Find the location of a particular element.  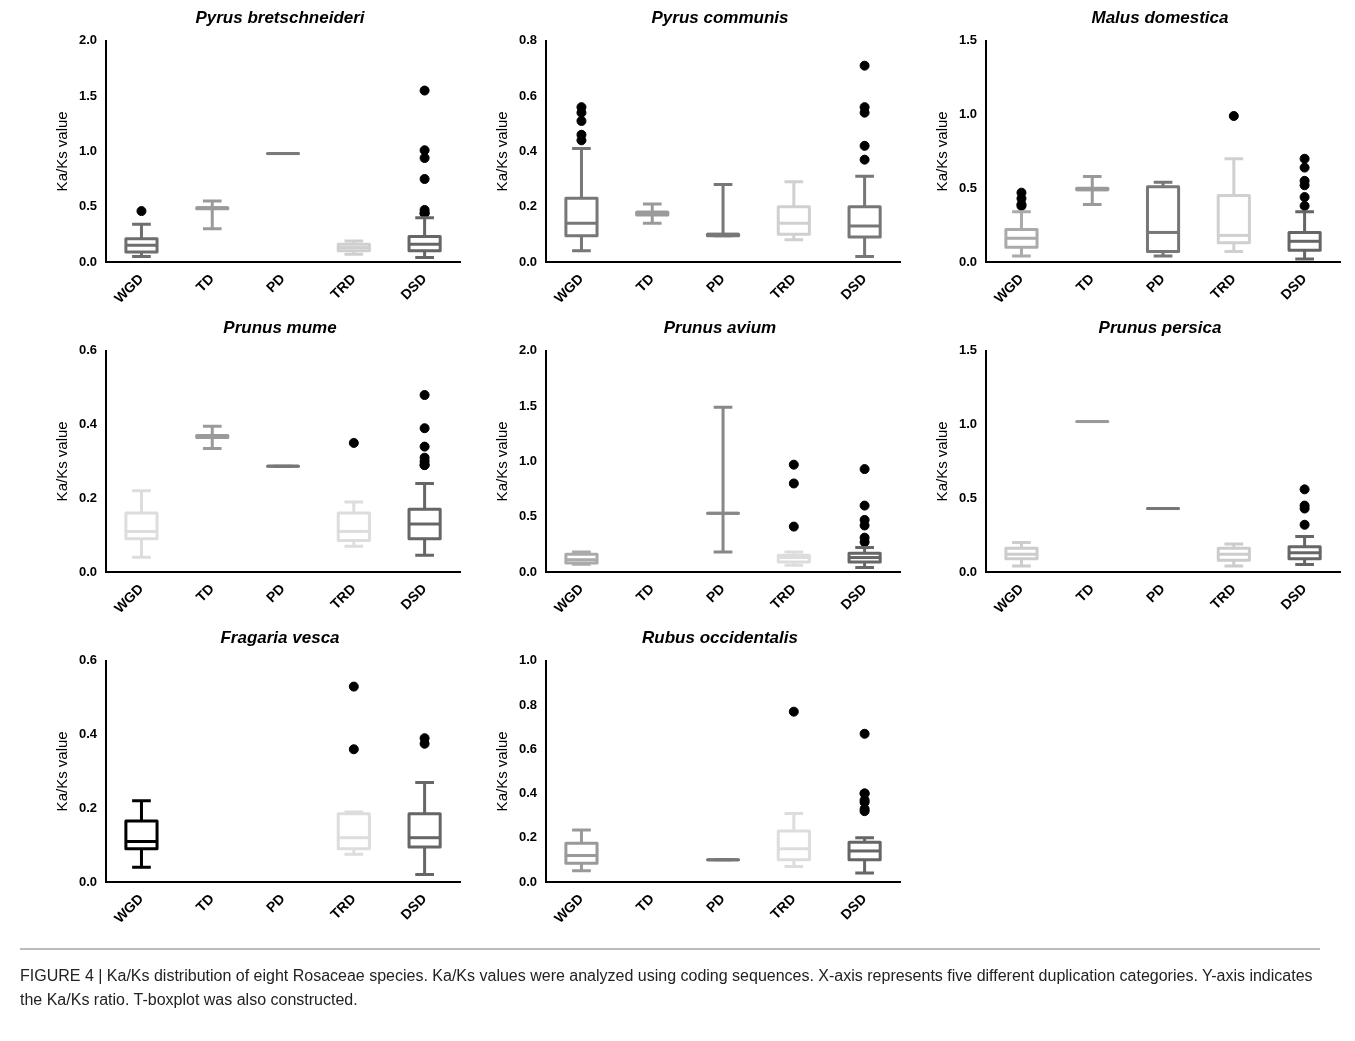

chart-title: Prunus persica is located at coordinates (1160, 328).